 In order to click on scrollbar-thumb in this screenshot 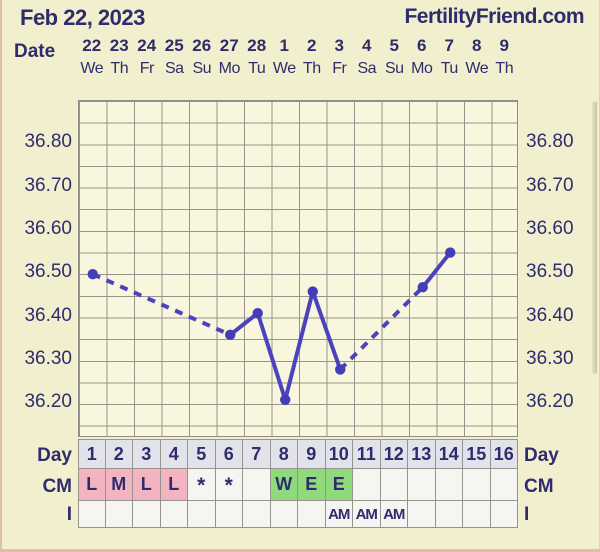, I will do `click(594, 238)`.